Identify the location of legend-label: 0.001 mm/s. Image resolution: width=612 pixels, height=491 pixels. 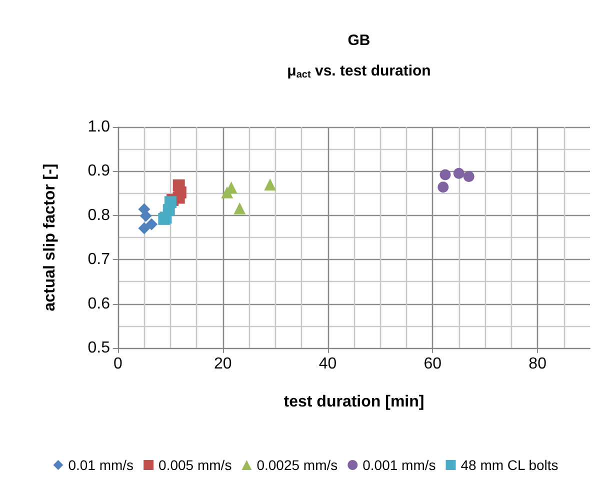
(399, 465).